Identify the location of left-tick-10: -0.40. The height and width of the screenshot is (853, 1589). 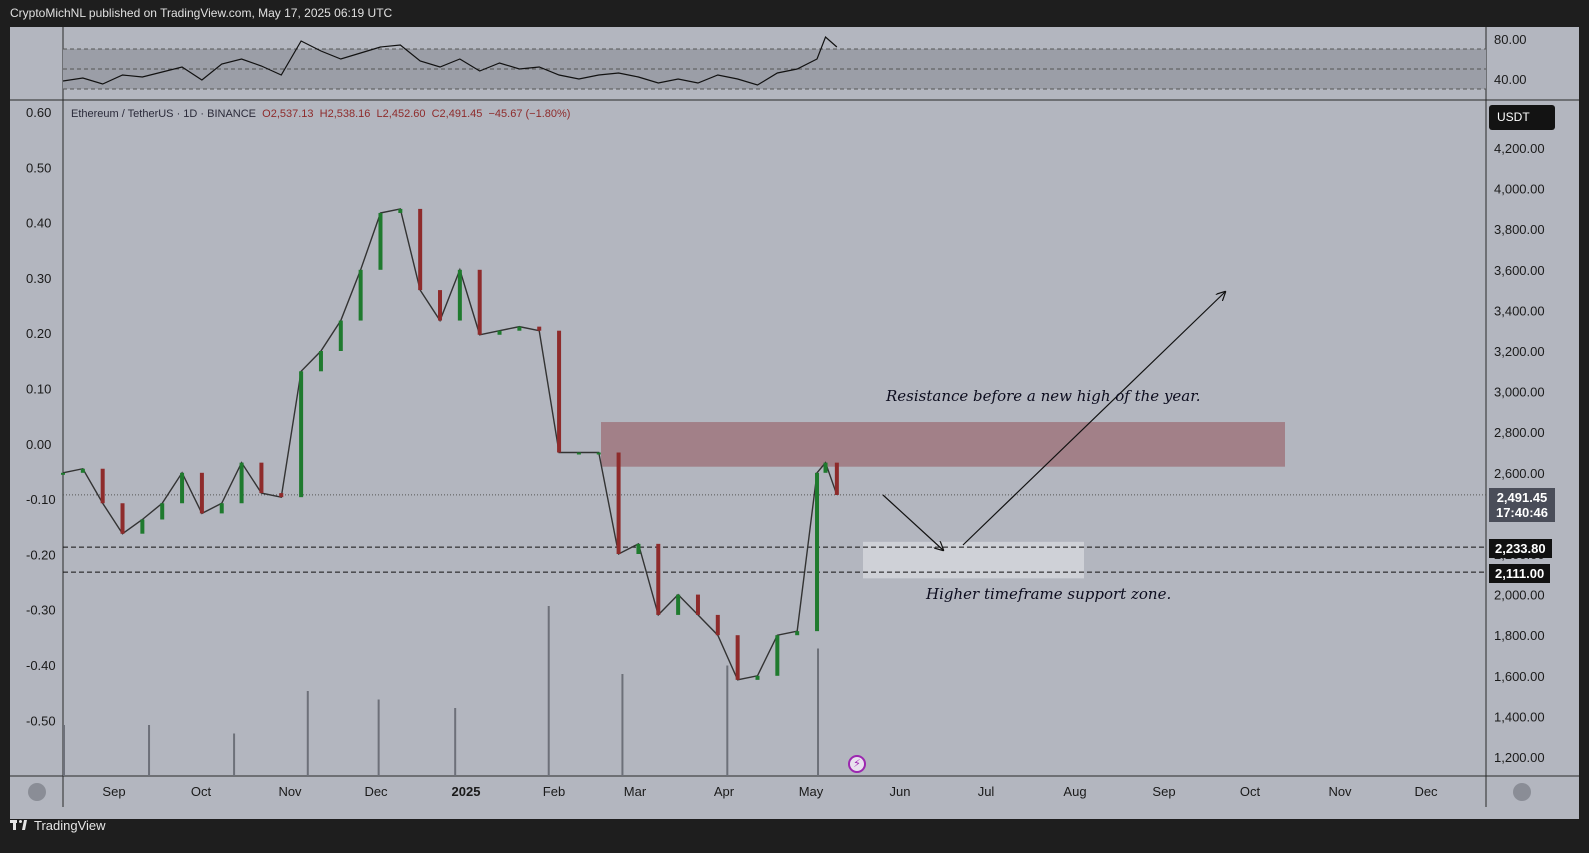
(41, 665).